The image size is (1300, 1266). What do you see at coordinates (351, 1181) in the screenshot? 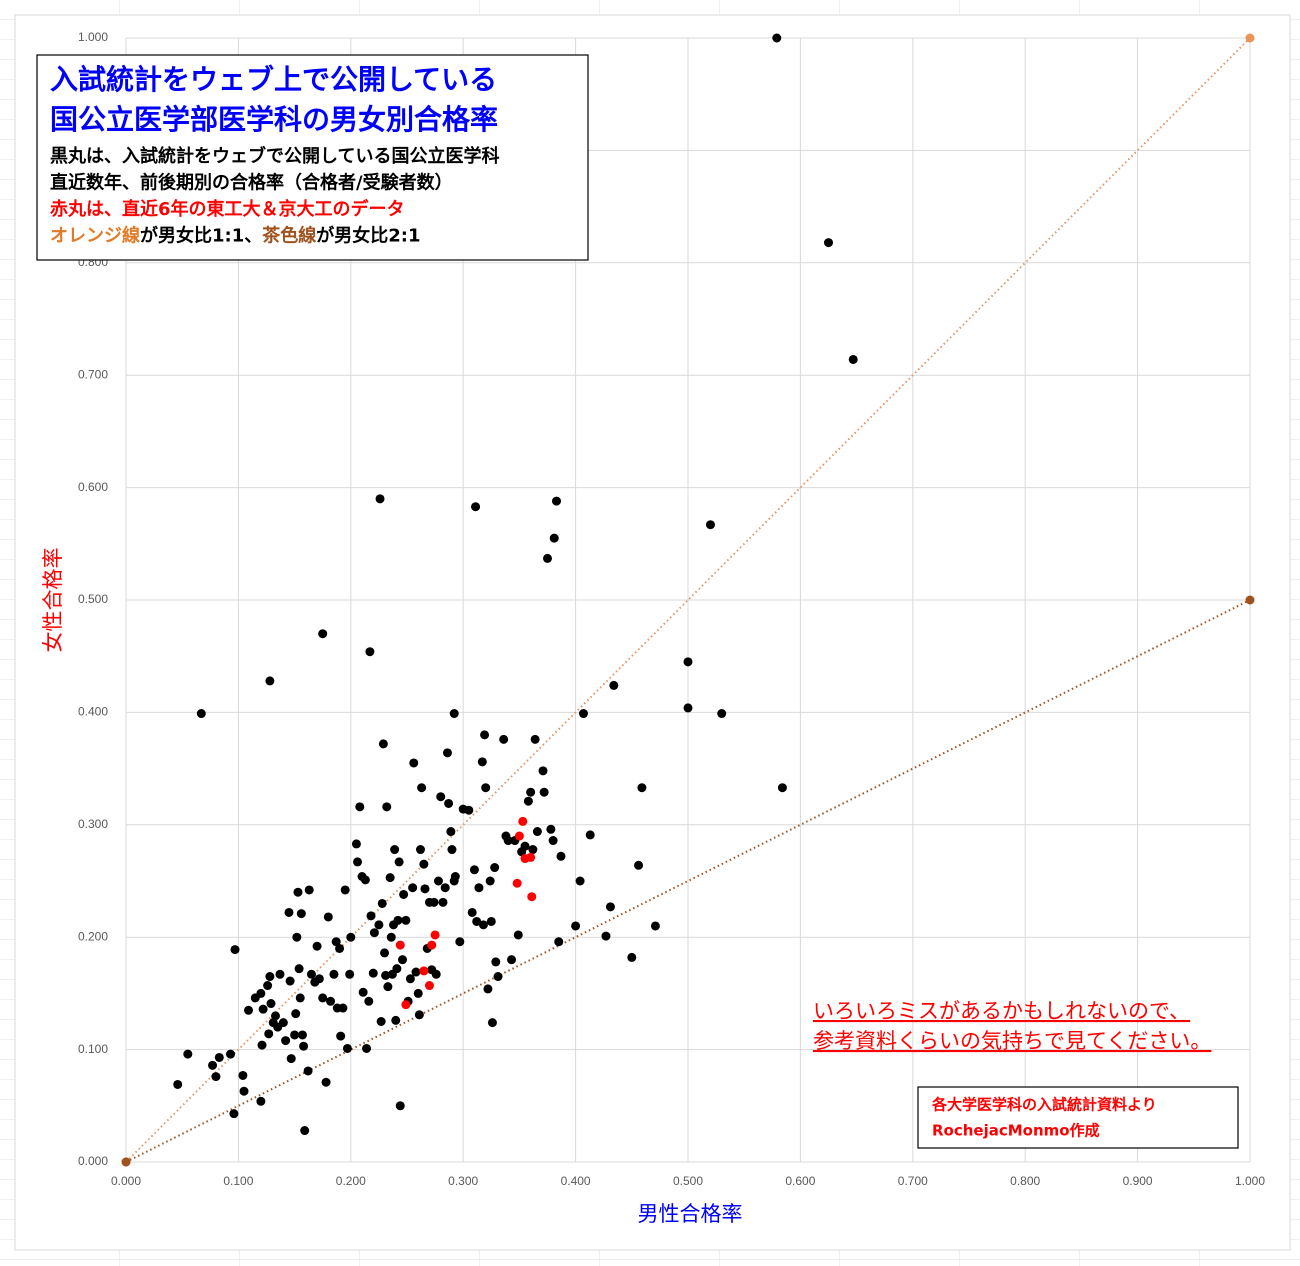
I see `x-tick-label: 0.200` at bounding box center [351, 1181].